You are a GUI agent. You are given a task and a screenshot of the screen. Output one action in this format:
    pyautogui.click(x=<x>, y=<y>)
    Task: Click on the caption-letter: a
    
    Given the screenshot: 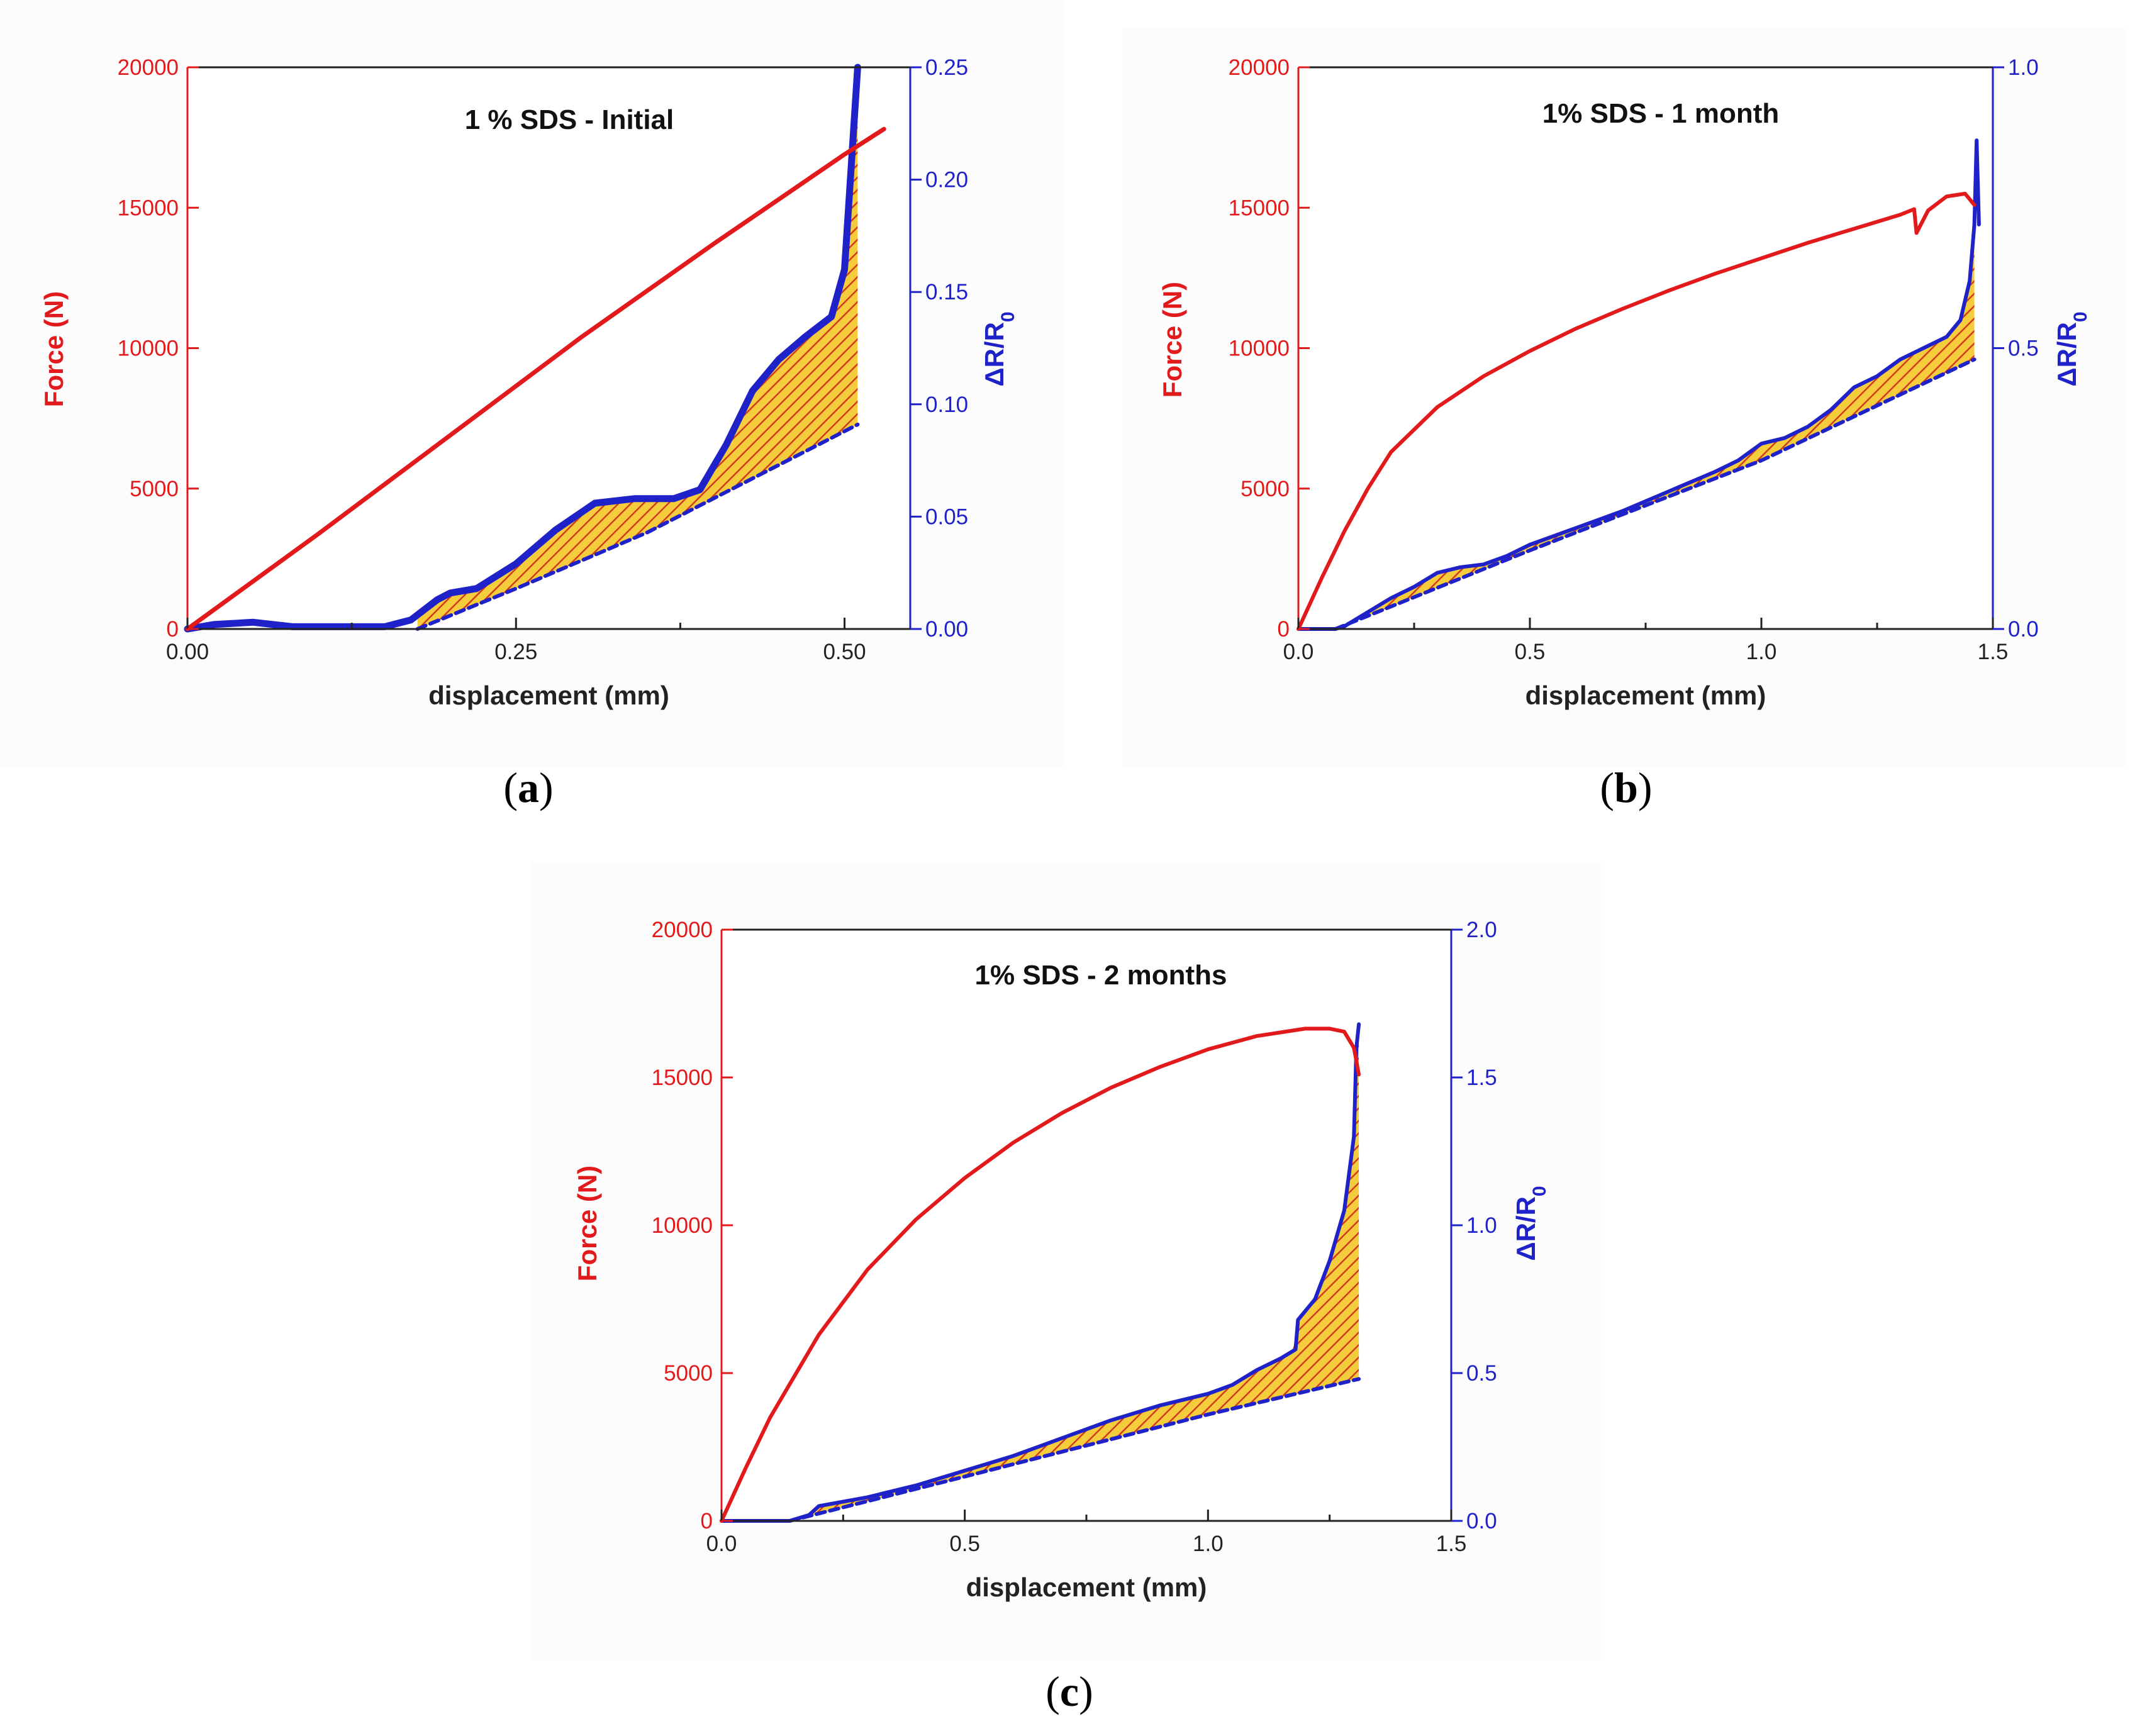 What is the action you would take?
    pyautogui.click(x=528, y=787)
    